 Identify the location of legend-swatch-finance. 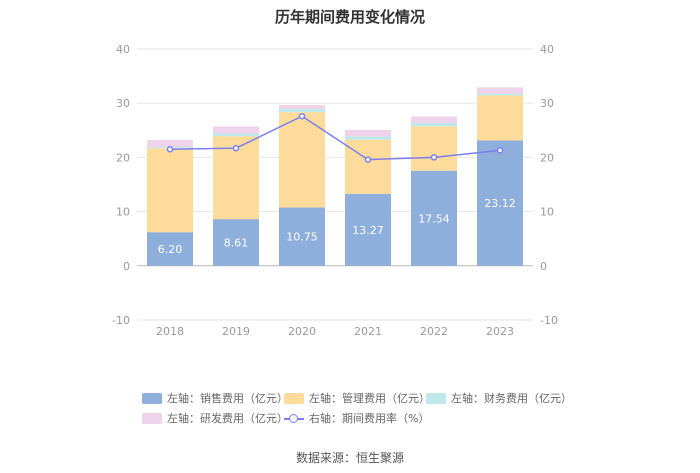
(436, 398).